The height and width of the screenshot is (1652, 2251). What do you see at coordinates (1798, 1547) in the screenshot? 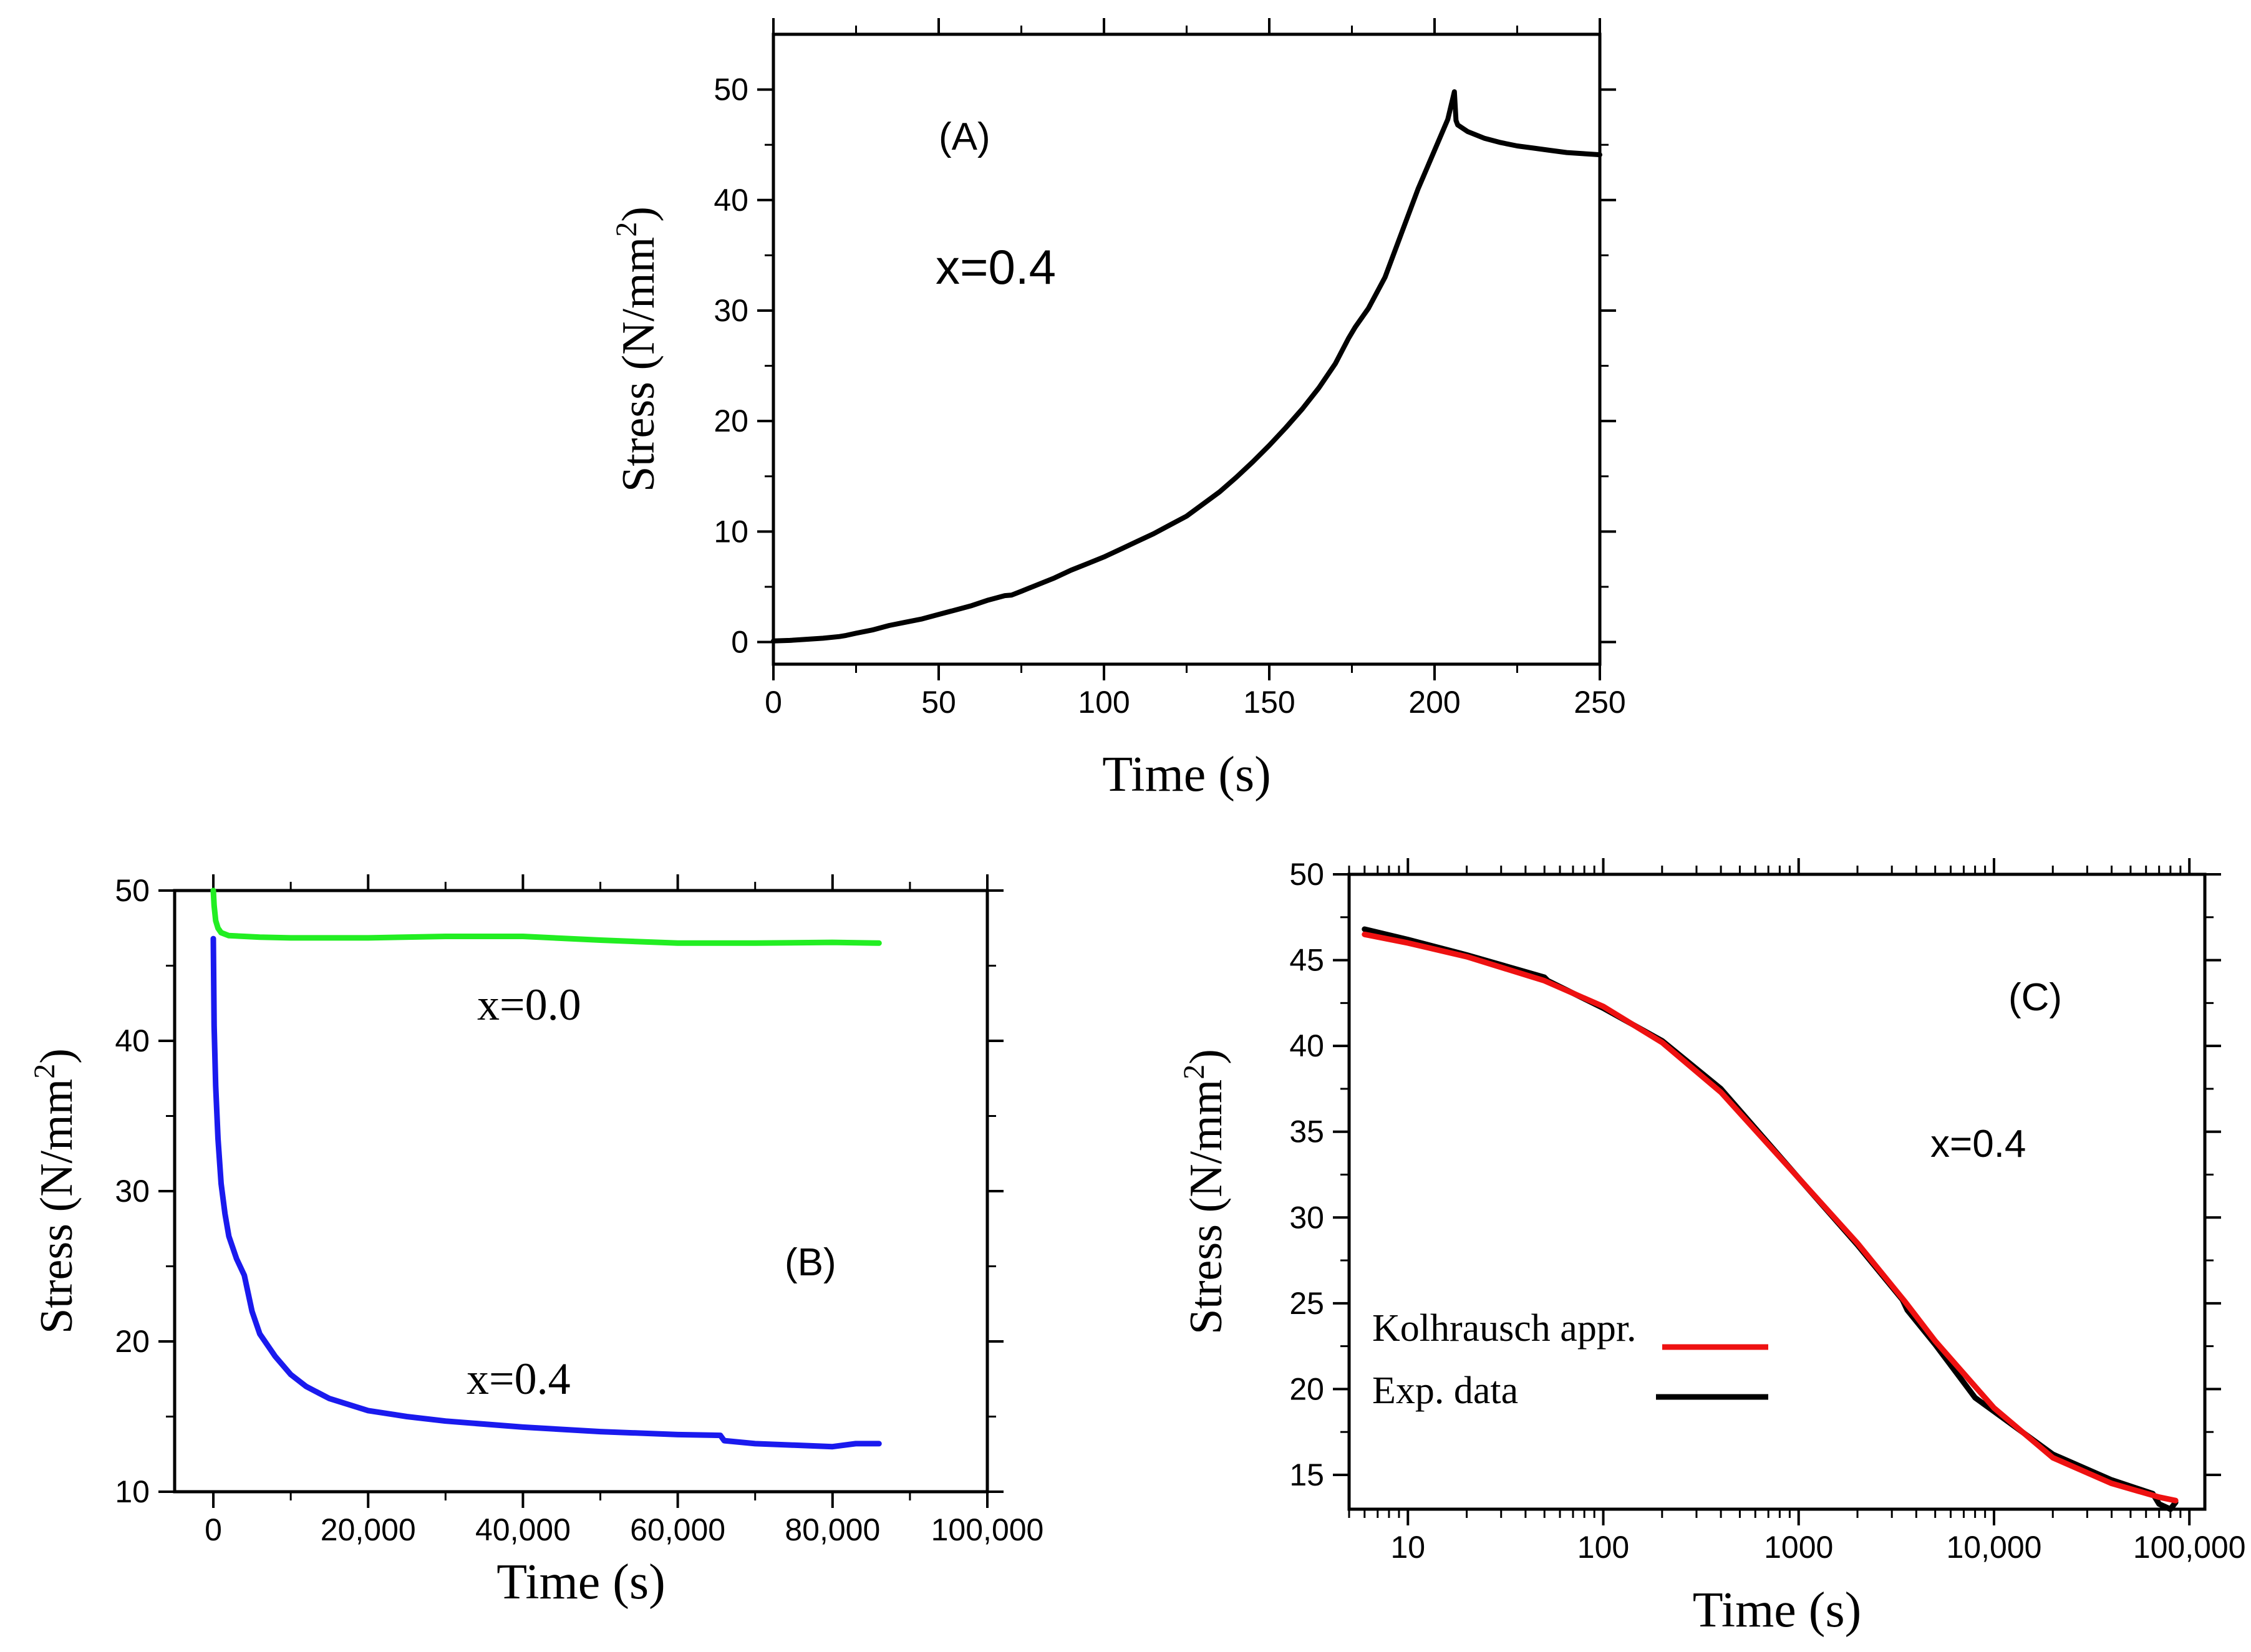
I see `panel-c-x-tick-label: 1000` at bounding box center [1798, 1547].